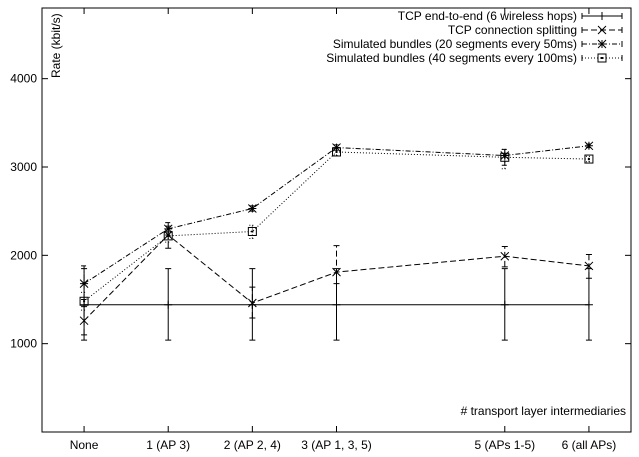  I want to click on x-axis-title: # transport layer intermediaries, so click(543, 411).